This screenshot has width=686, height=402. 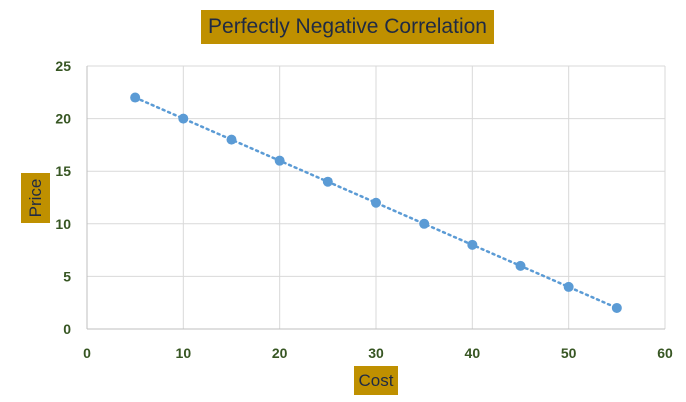 I want to click on y-tick-label: 15, so click(x=63, y=171).